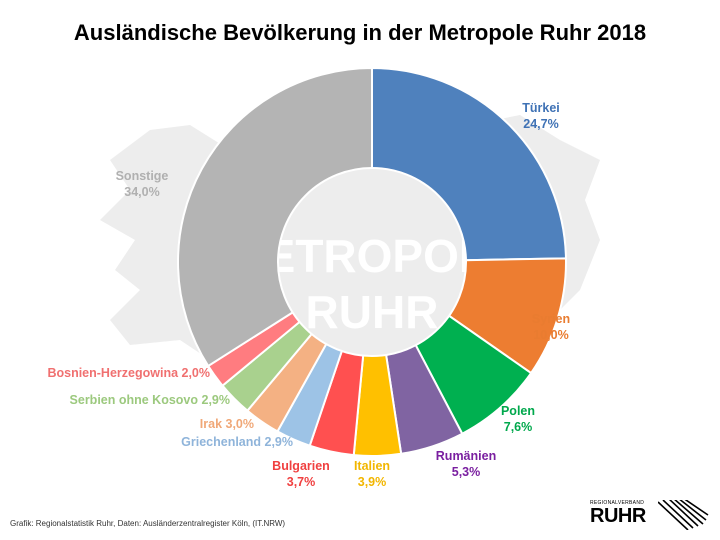 The height and width of the screenshot is (540, 720). What do you see at coordinates (618, 516) in the screenshot?
I see `logo-big-text: RUHR` at bounding box center [618, 516].